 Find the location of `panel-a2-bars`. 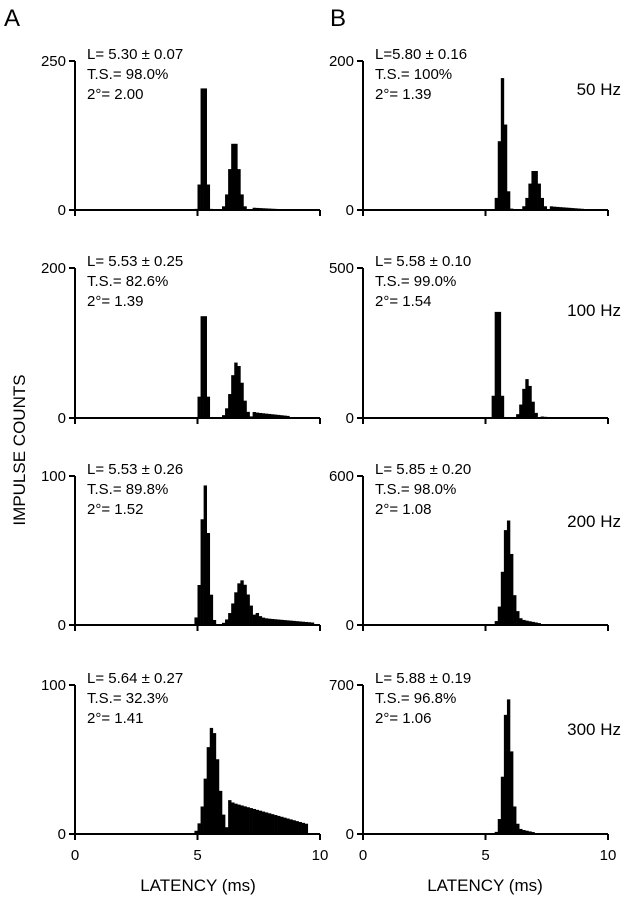

panel-a2-bars is located at coordinates (242, 367).